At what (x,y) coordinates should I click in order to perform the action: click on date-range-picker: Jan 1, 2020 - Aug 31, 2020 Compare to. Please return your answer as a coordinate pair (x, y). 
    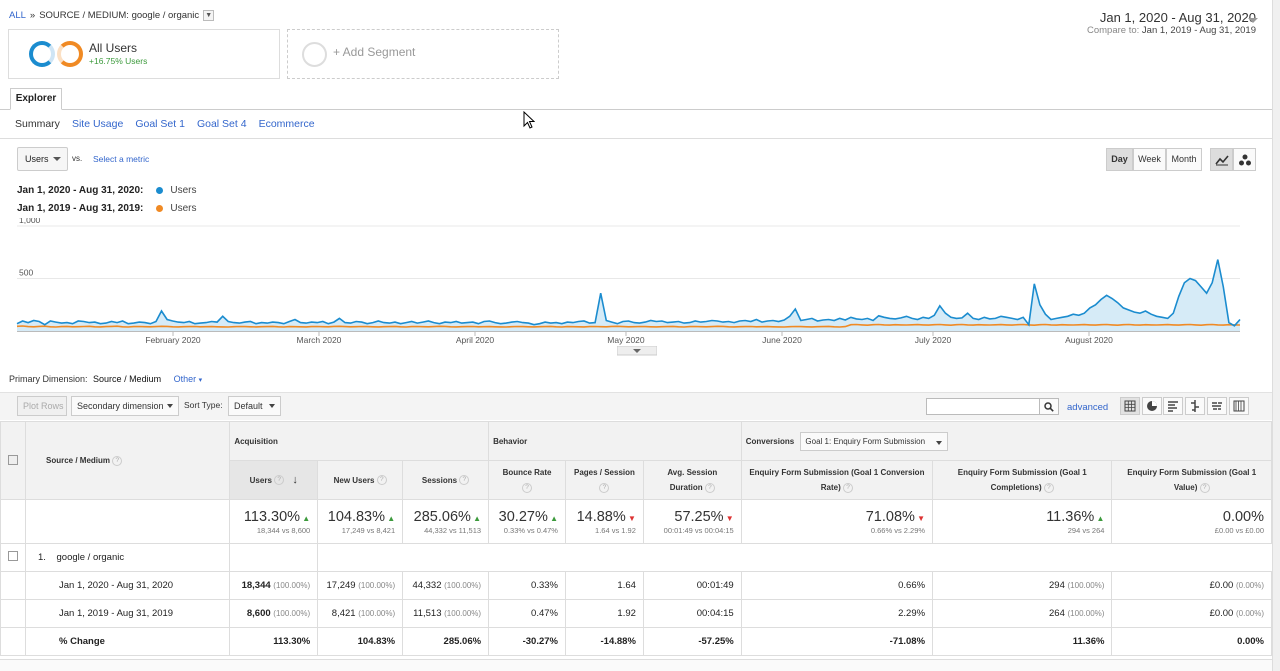
    Looking at the image, I should click on (1171, 23).